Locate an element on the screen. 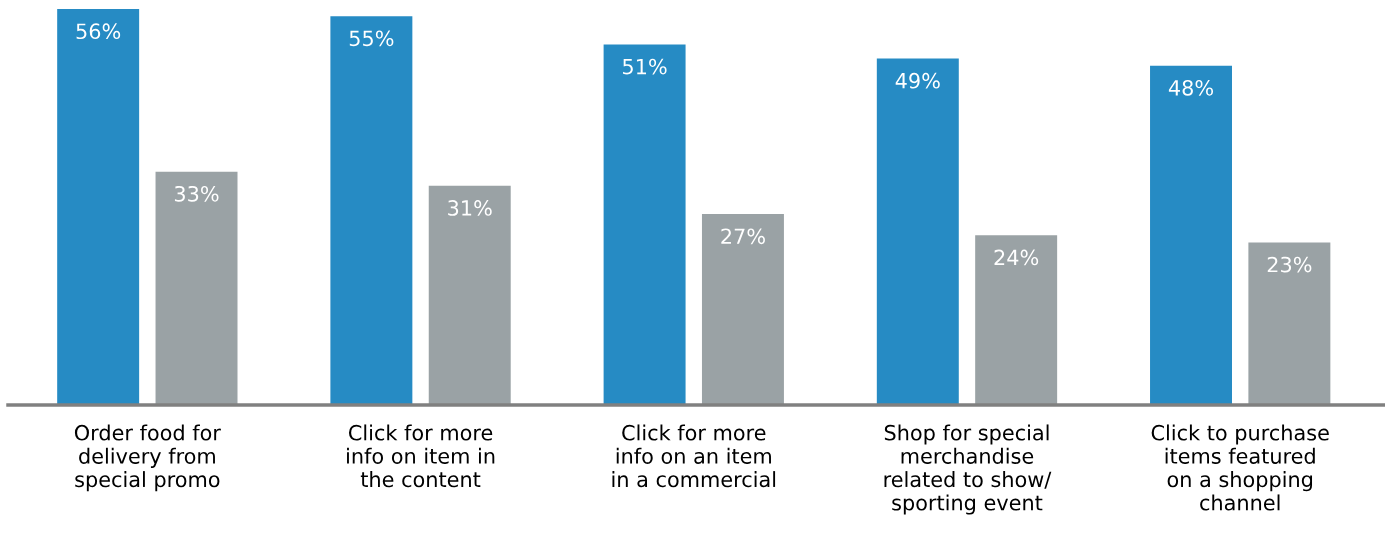  data-label: 23% is located at coordinates (1289, 264).